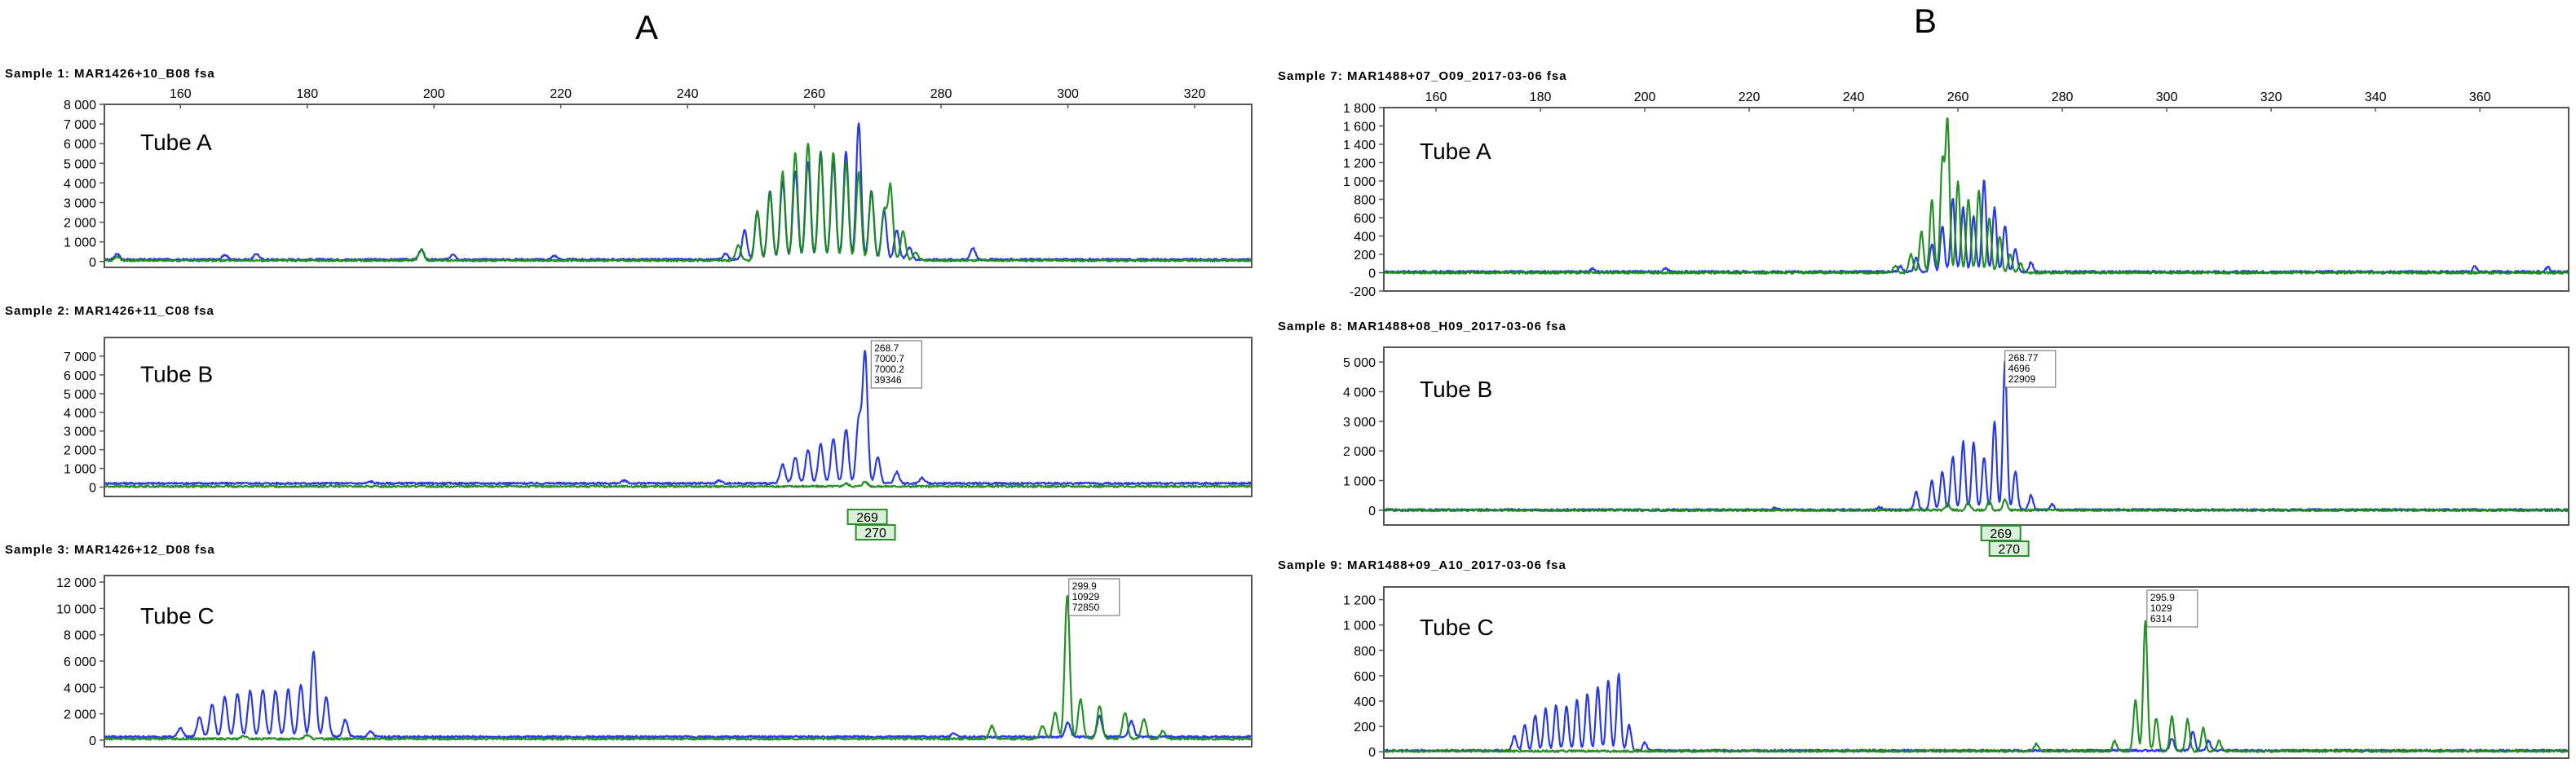 The image size is (2576, 772). What do you see at coordinates (2480, 97) in the screenshot?
I see `x-tick-label: 360` at bounding box center [2480, 97].